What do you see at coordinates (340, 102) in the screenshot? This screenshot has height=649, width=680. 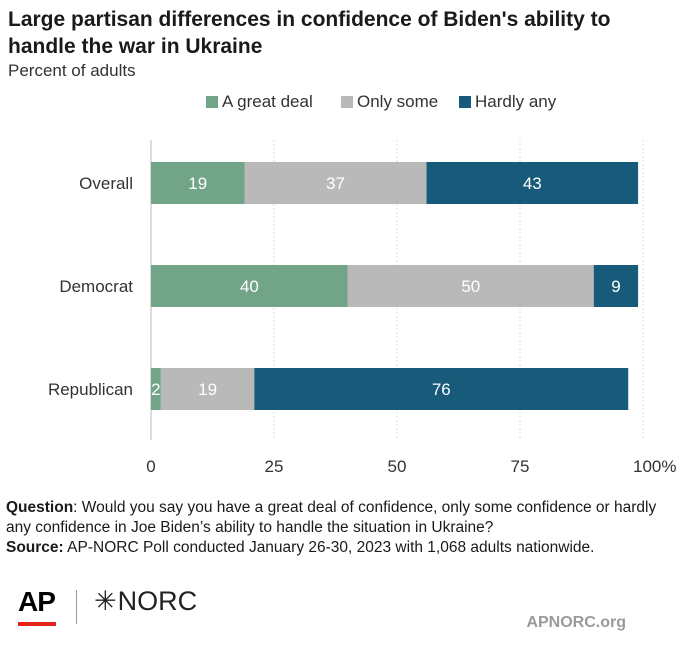 I see `legend: A great deal Only some Hardly any` at bounding box center [340, 102].